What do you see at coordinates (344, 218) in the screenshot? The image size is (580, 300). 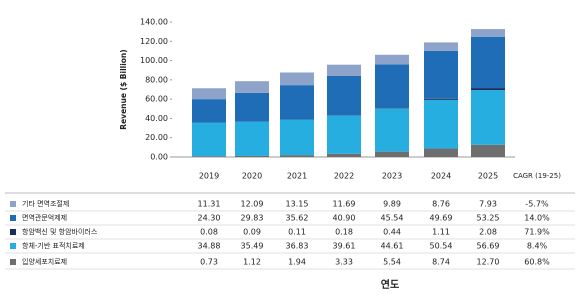 I see `table-cell: 40.90` at bounding box center [344, 218].